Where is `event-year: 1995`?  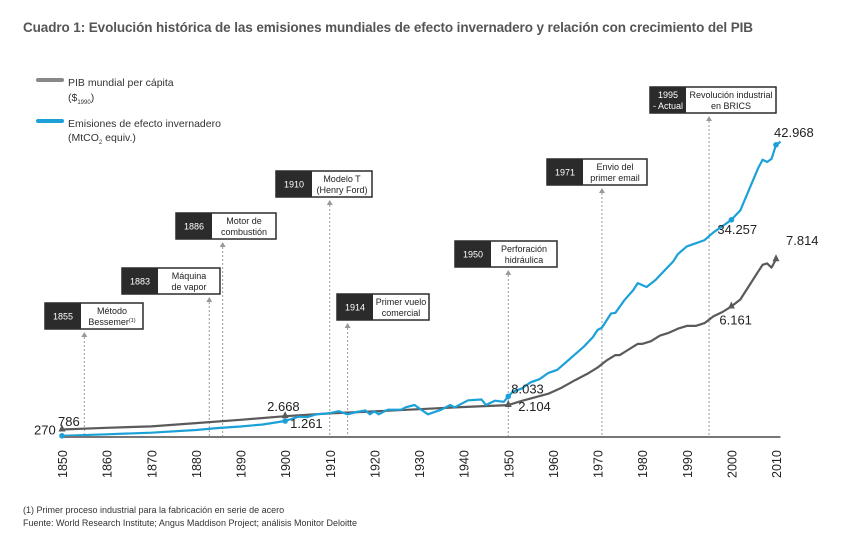
event-year: 1995 is located at coordinates (668, 95).